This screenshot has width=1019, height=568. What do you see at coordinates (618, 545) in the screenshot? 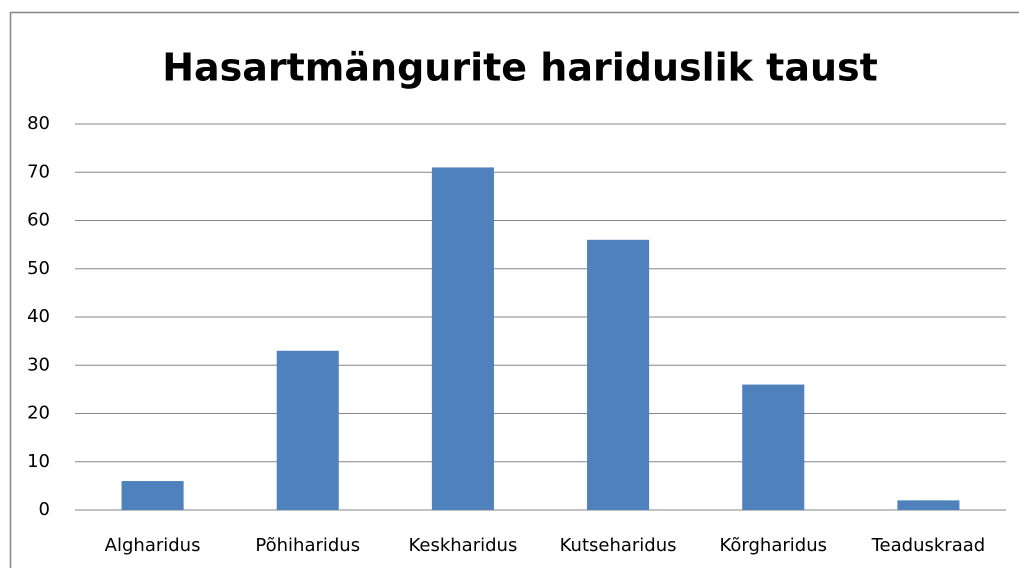
I see `x-tick-label: Kutseharidus` at bounding box center [618, 545].